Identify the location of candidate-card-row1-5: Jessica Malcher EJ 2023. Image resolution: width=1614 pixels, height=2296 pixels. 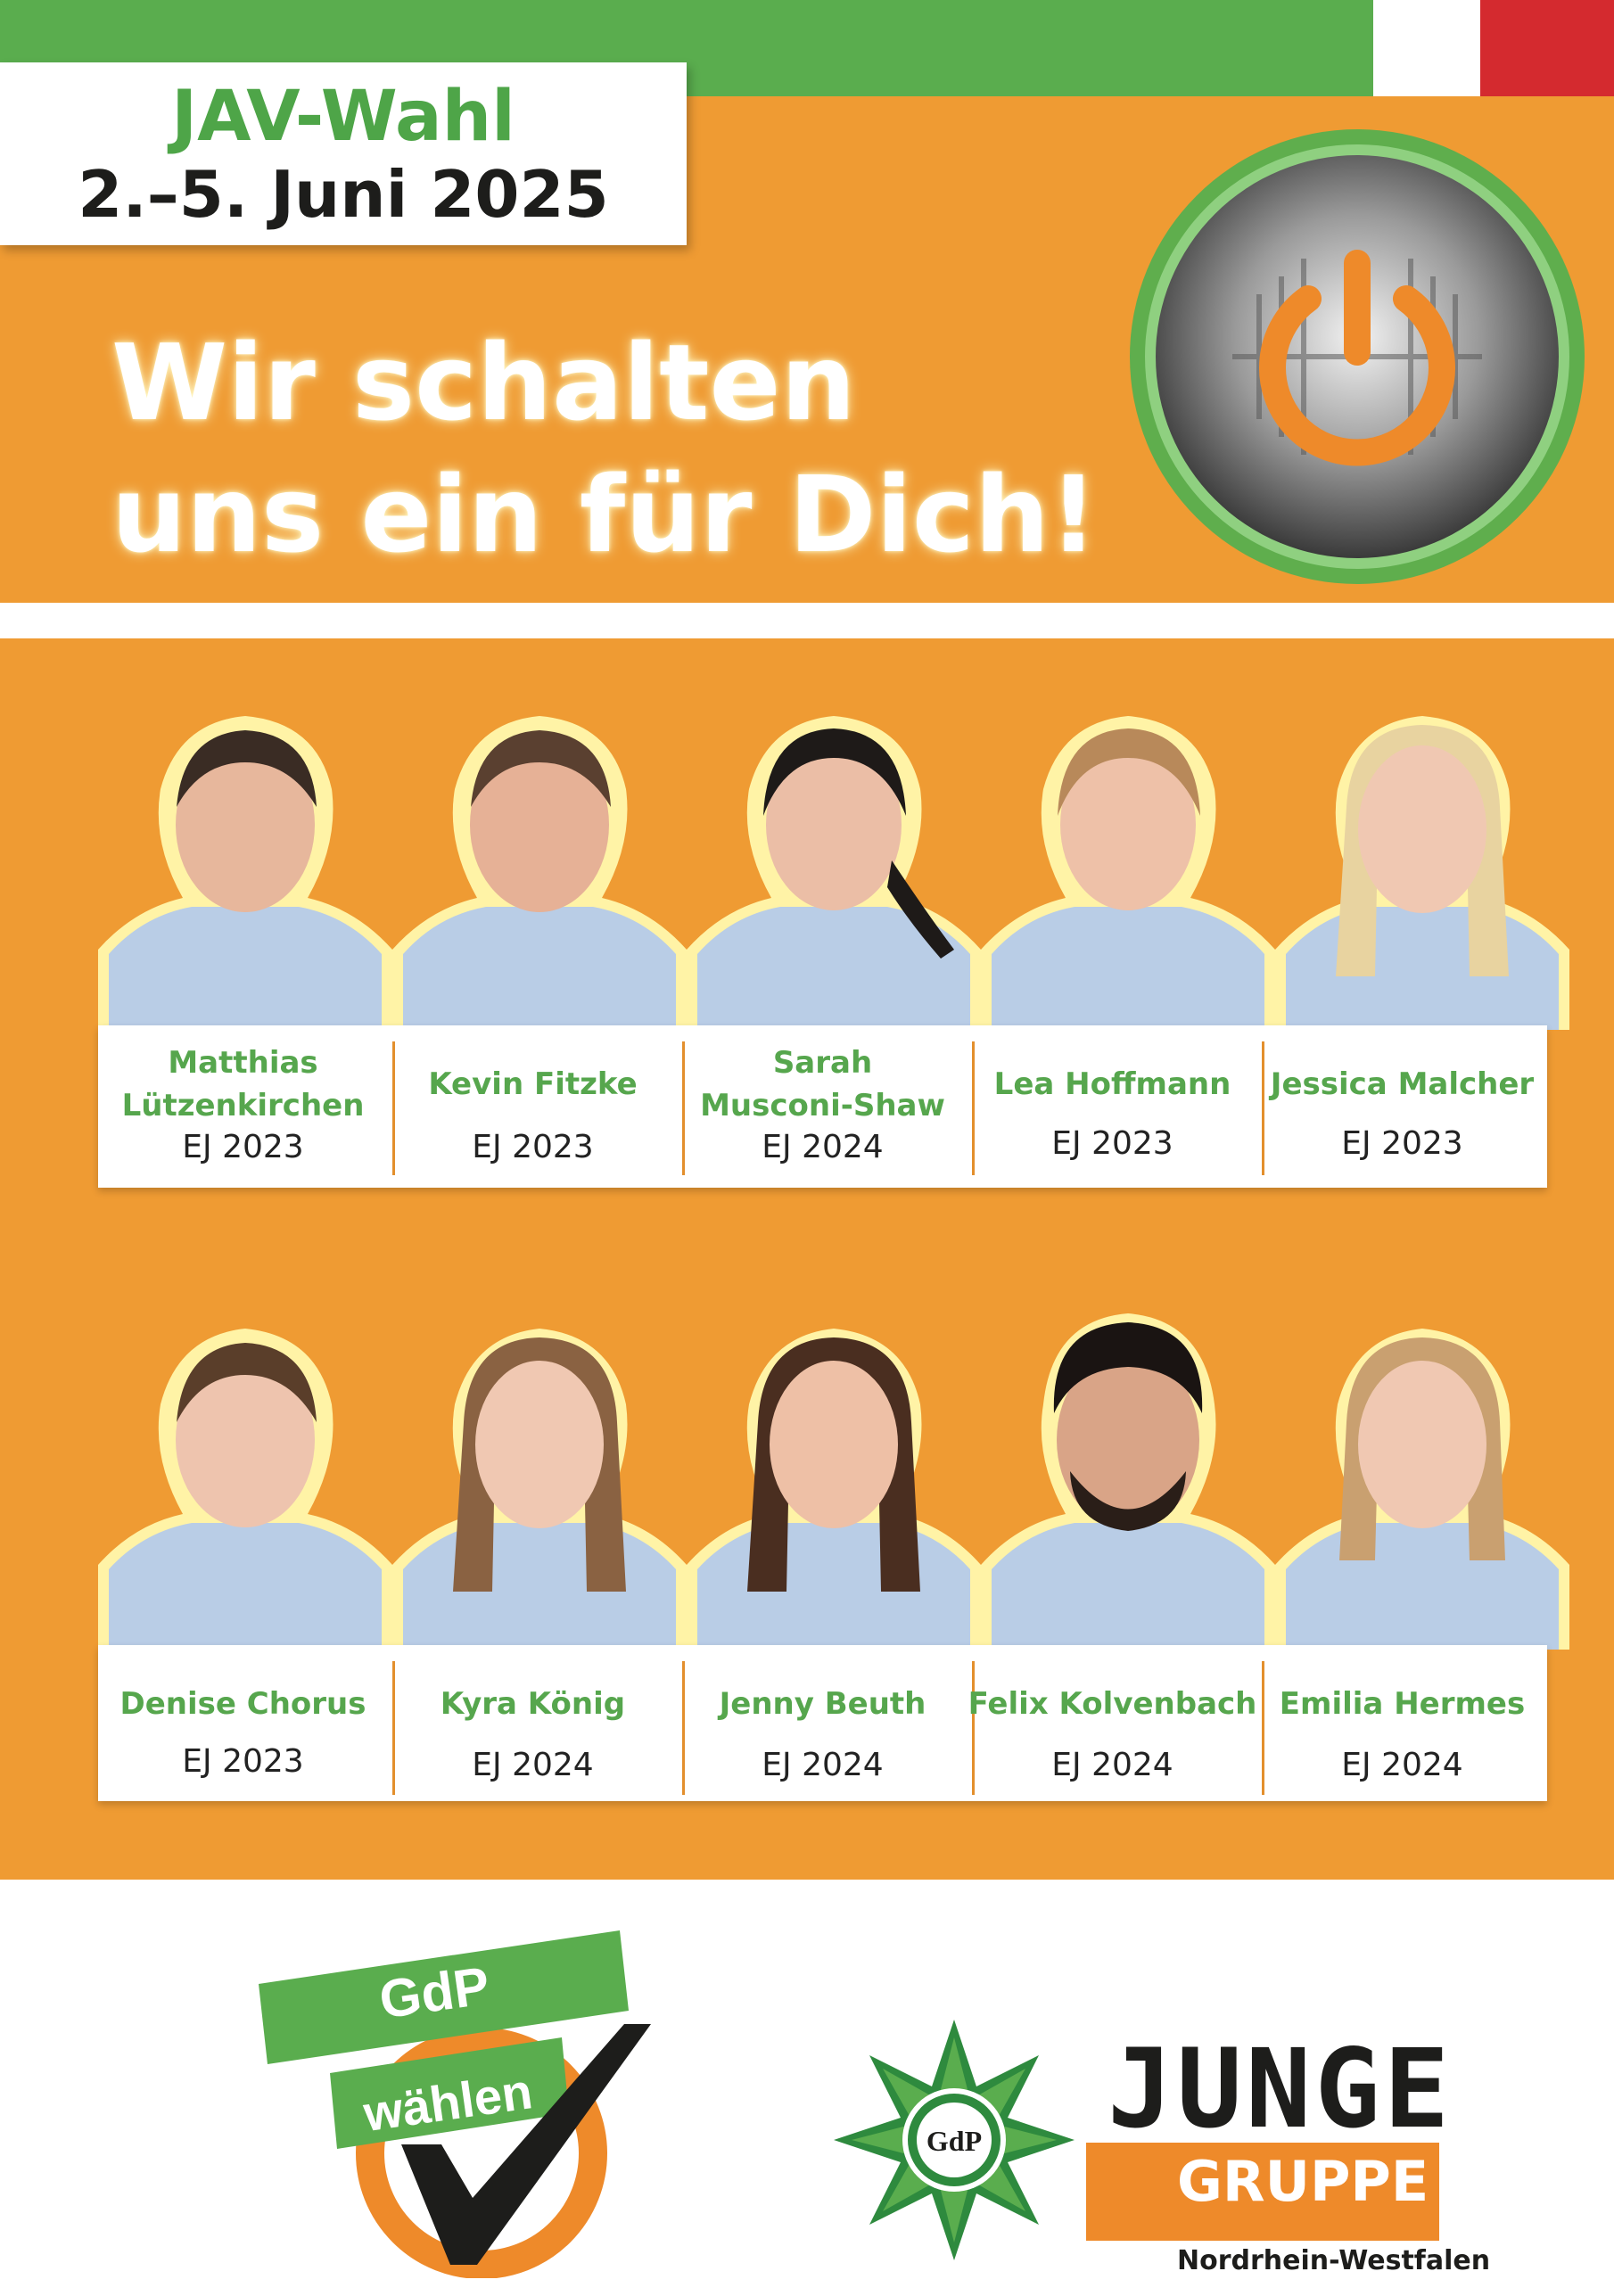
(1402, 1106).